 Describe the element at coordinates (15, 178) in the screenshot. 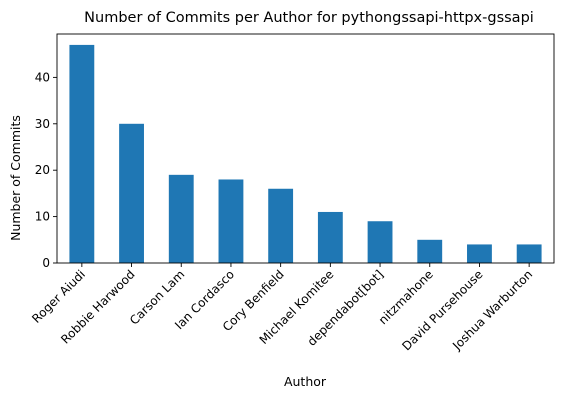

I see `y-axis-label: Number of Commits` at that location.